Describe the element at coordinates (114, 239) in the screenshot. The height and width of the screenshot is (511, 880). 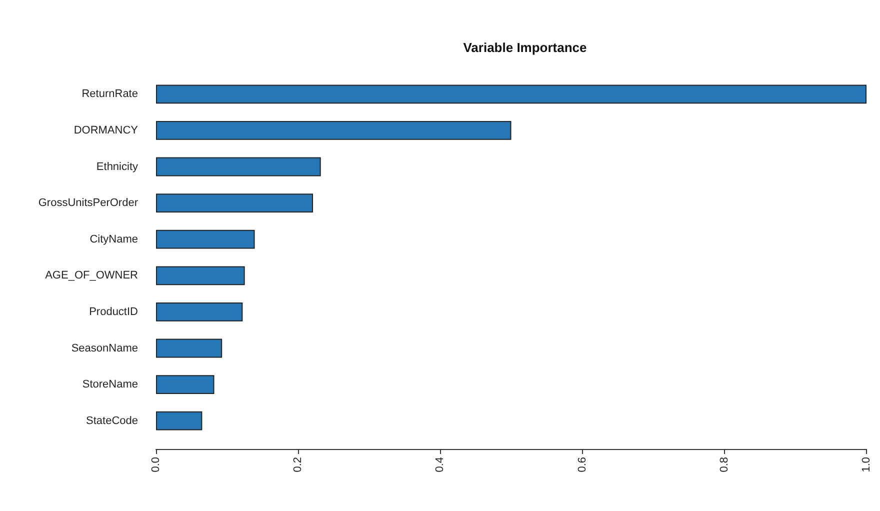
I see `y-tick-label: CityName` at that location.